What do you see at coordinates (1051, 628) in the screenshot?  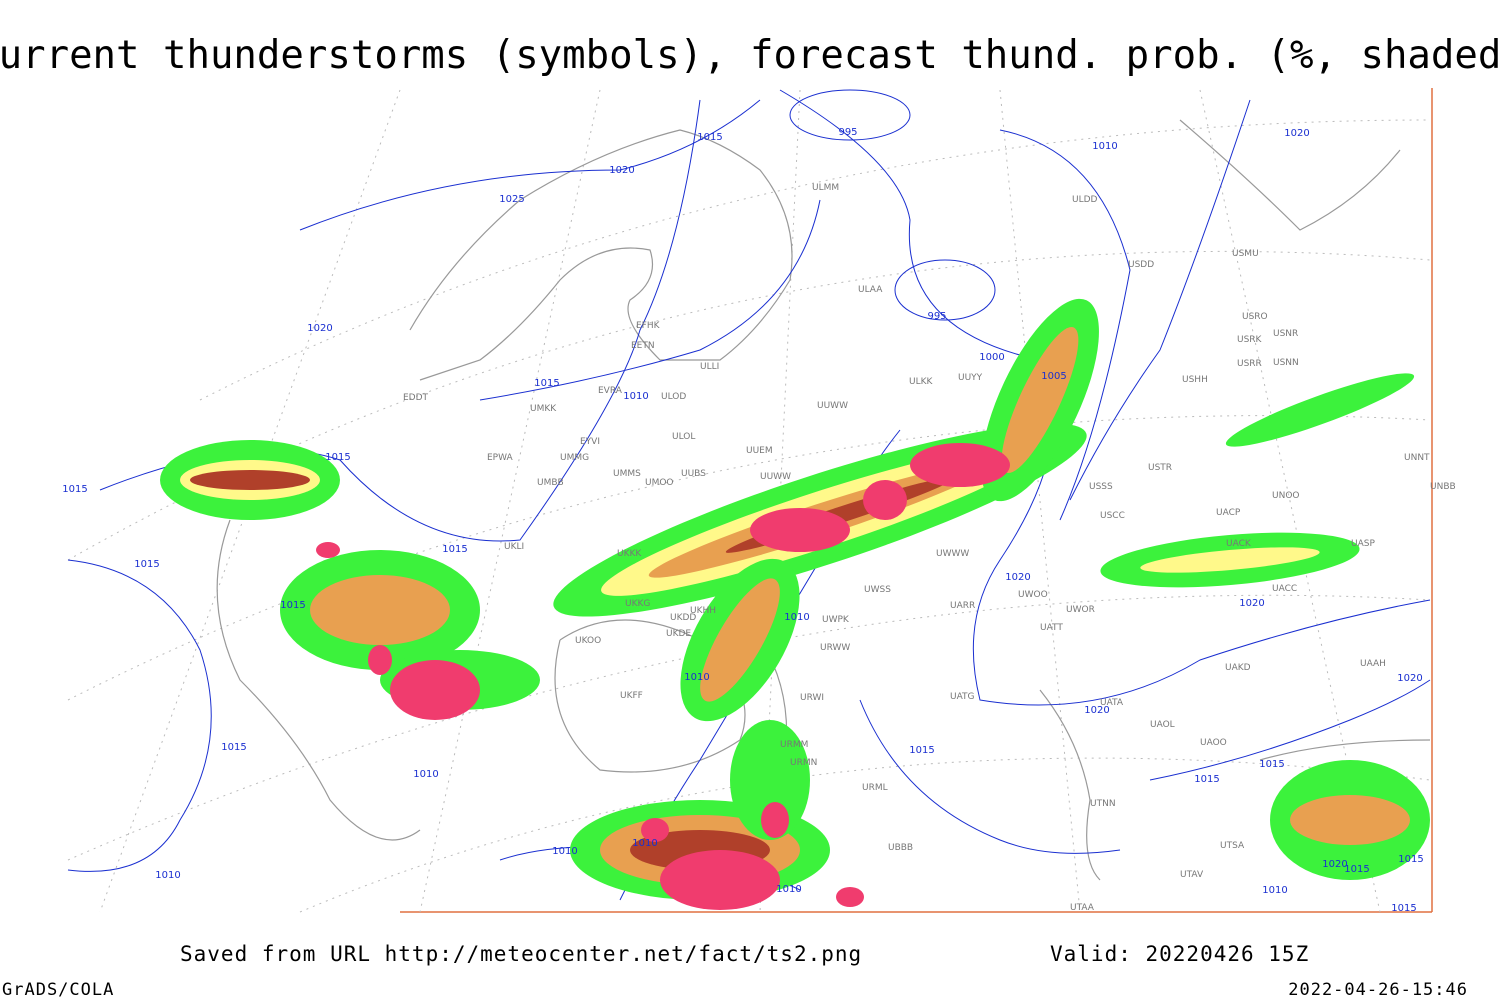 I see `station-label: UATT` at bounding box center [1051, 628].